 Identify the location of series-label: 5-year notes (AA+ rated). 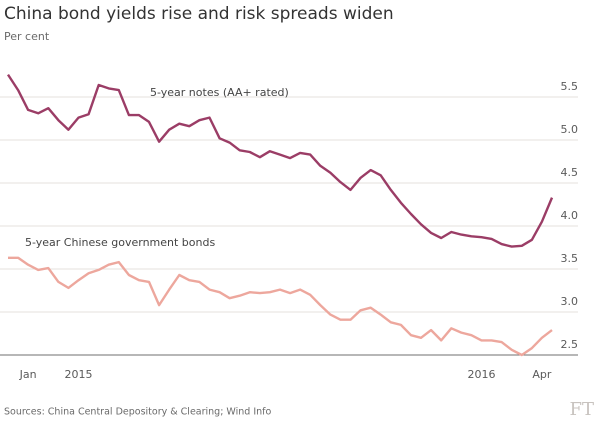
(219, 92).